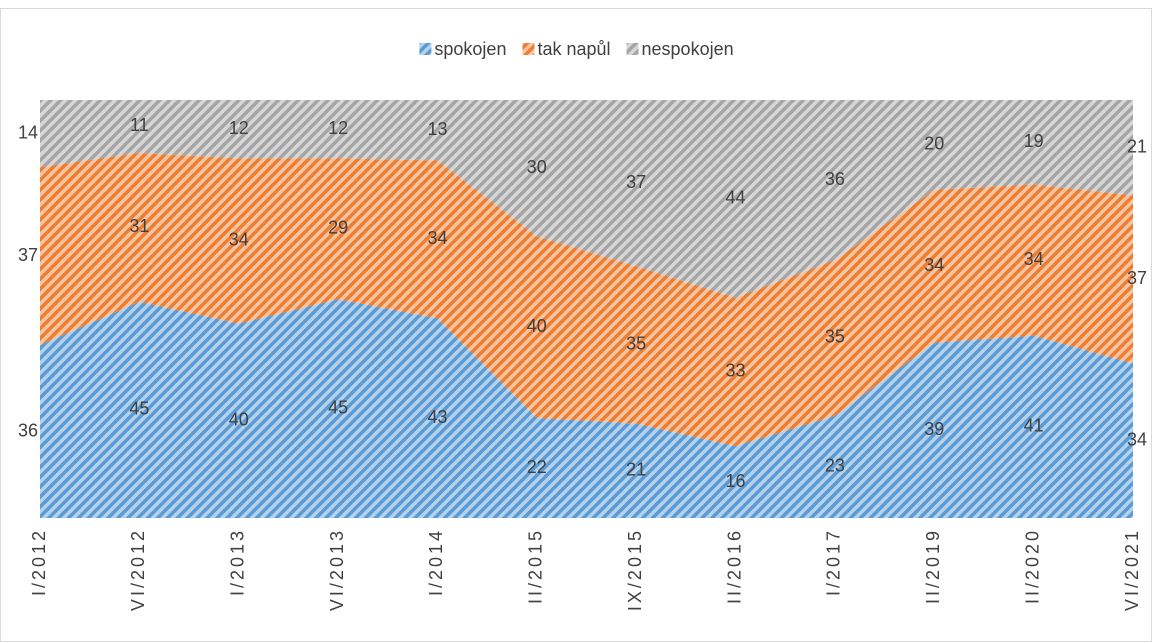 The image size is (1153, 643). Describe the element at coordinates (1032, 566) in the screenshot. I see `x-tick-label: II/2020` at that location.